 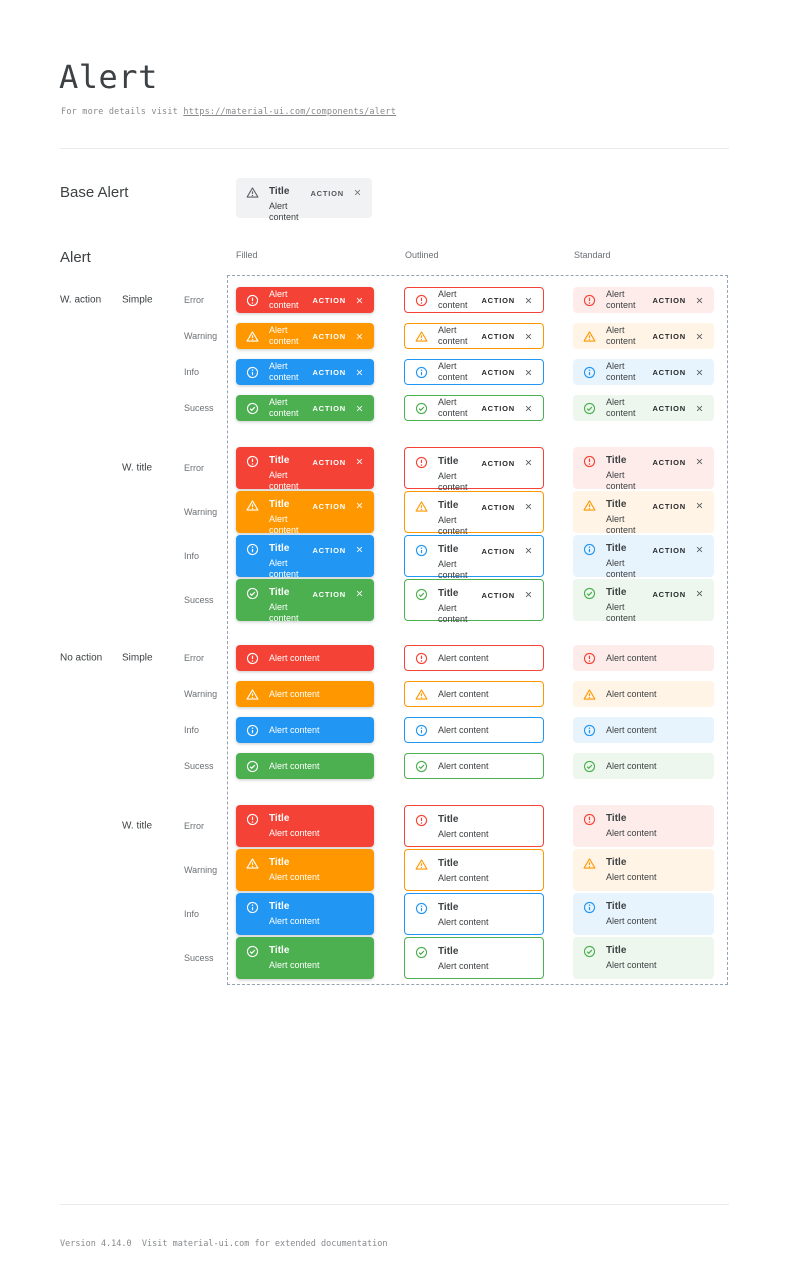 What do you see at coordinates (394, 1204) in the screenshot?
I see `bottom-divider` at bounding box center [394, 1204].